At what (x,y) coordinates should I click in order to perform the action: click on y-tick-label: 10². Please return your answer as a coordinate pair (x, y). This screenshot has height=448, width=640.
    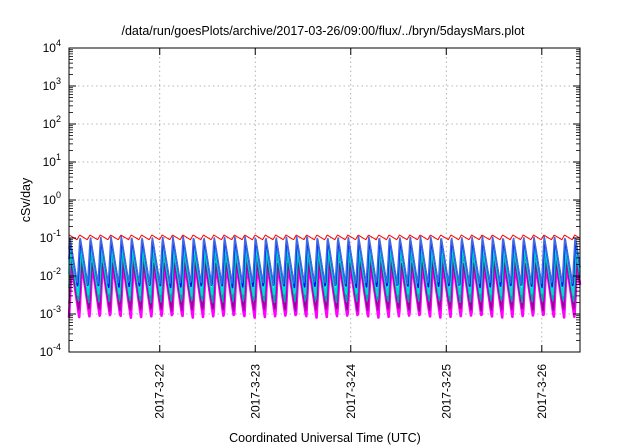
    Looking at the image, I should click on (52, 122).